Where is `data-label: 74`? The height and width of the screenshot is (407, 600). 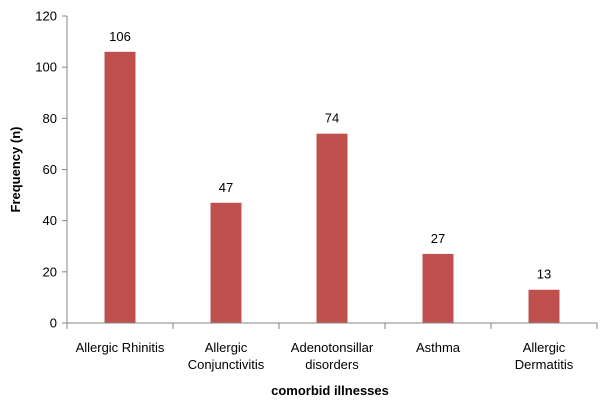
data-label: 74 is located at coordinates (332, 118).